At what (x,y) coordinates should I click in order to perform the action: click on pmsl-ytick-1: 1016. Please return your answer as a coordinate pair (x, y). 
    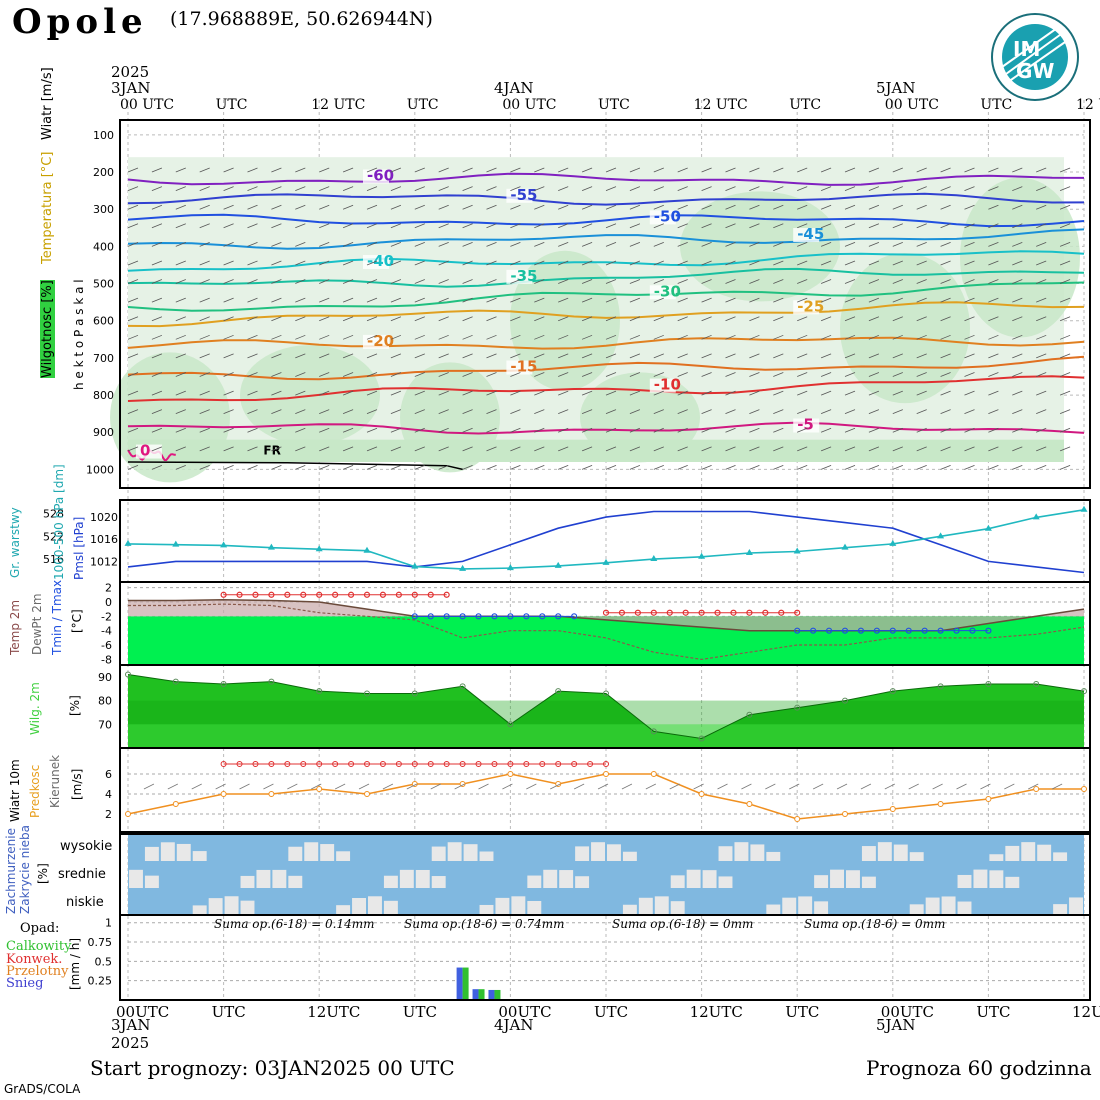
    Looking at the image, I should click on (104, 539).